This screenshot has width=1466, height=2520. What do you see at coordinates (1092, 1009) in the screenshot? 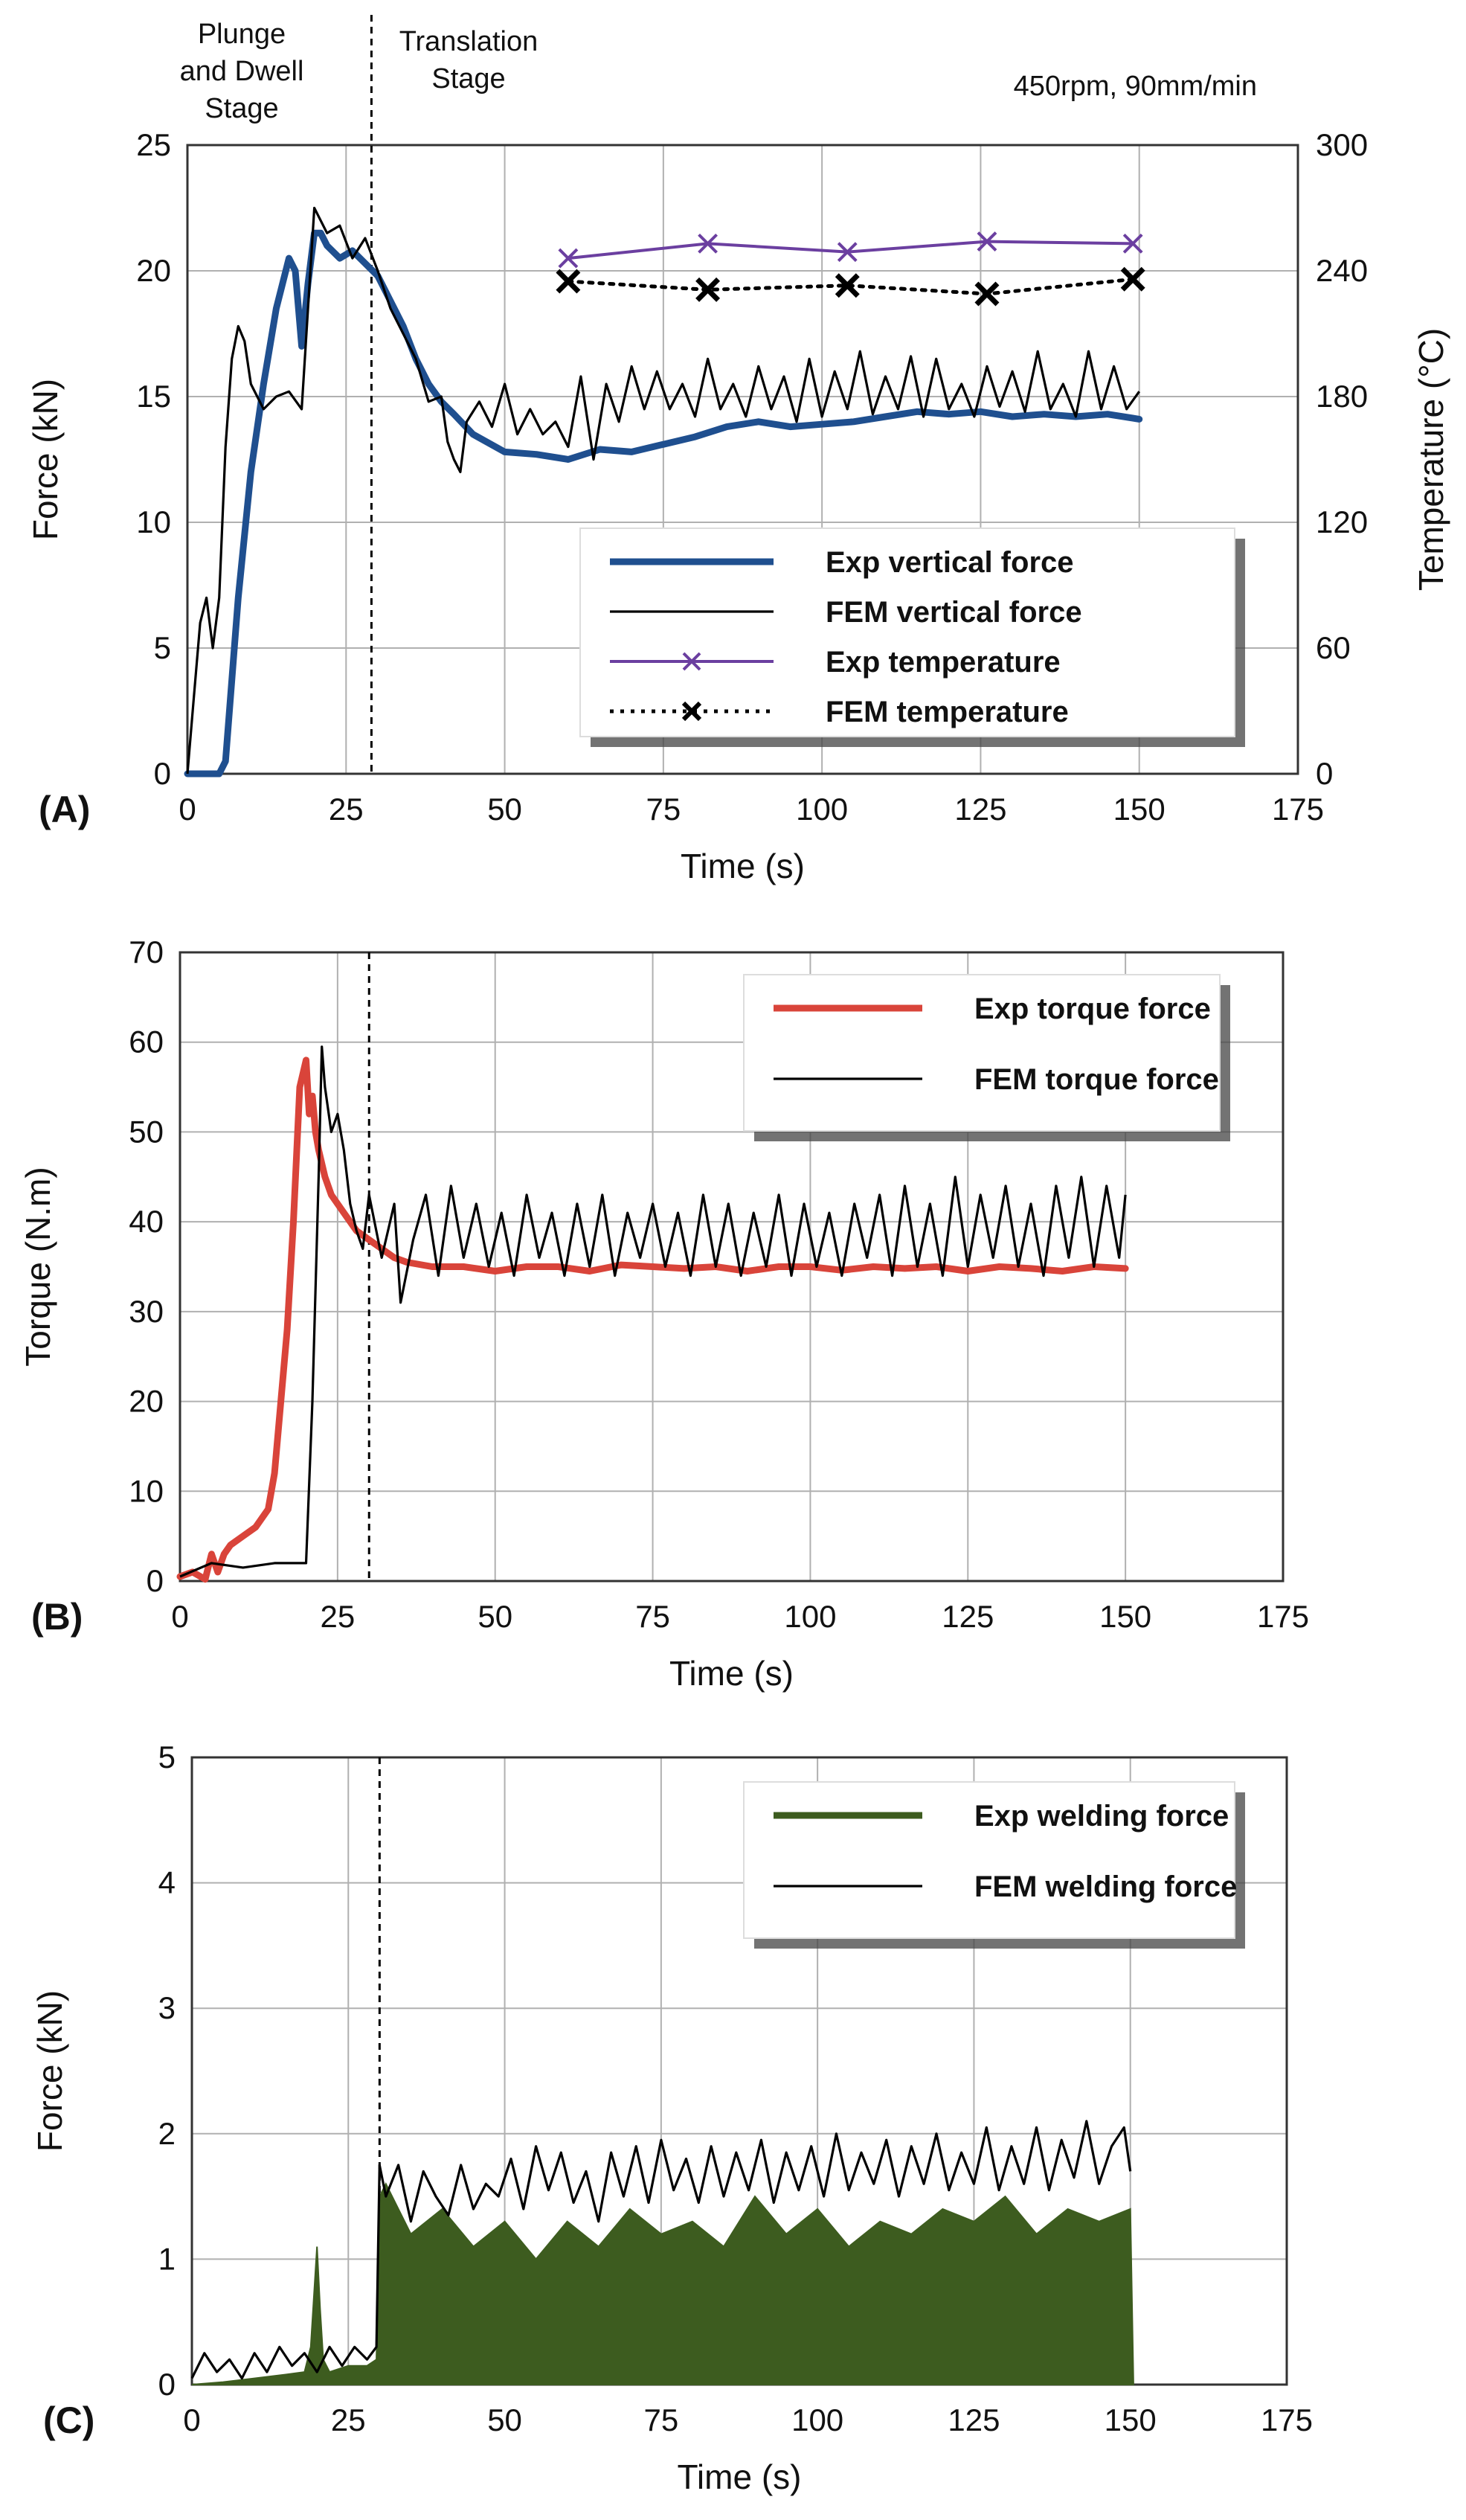
I see `legend-label: Exp torque force` at bounding box center [1092, 1009].